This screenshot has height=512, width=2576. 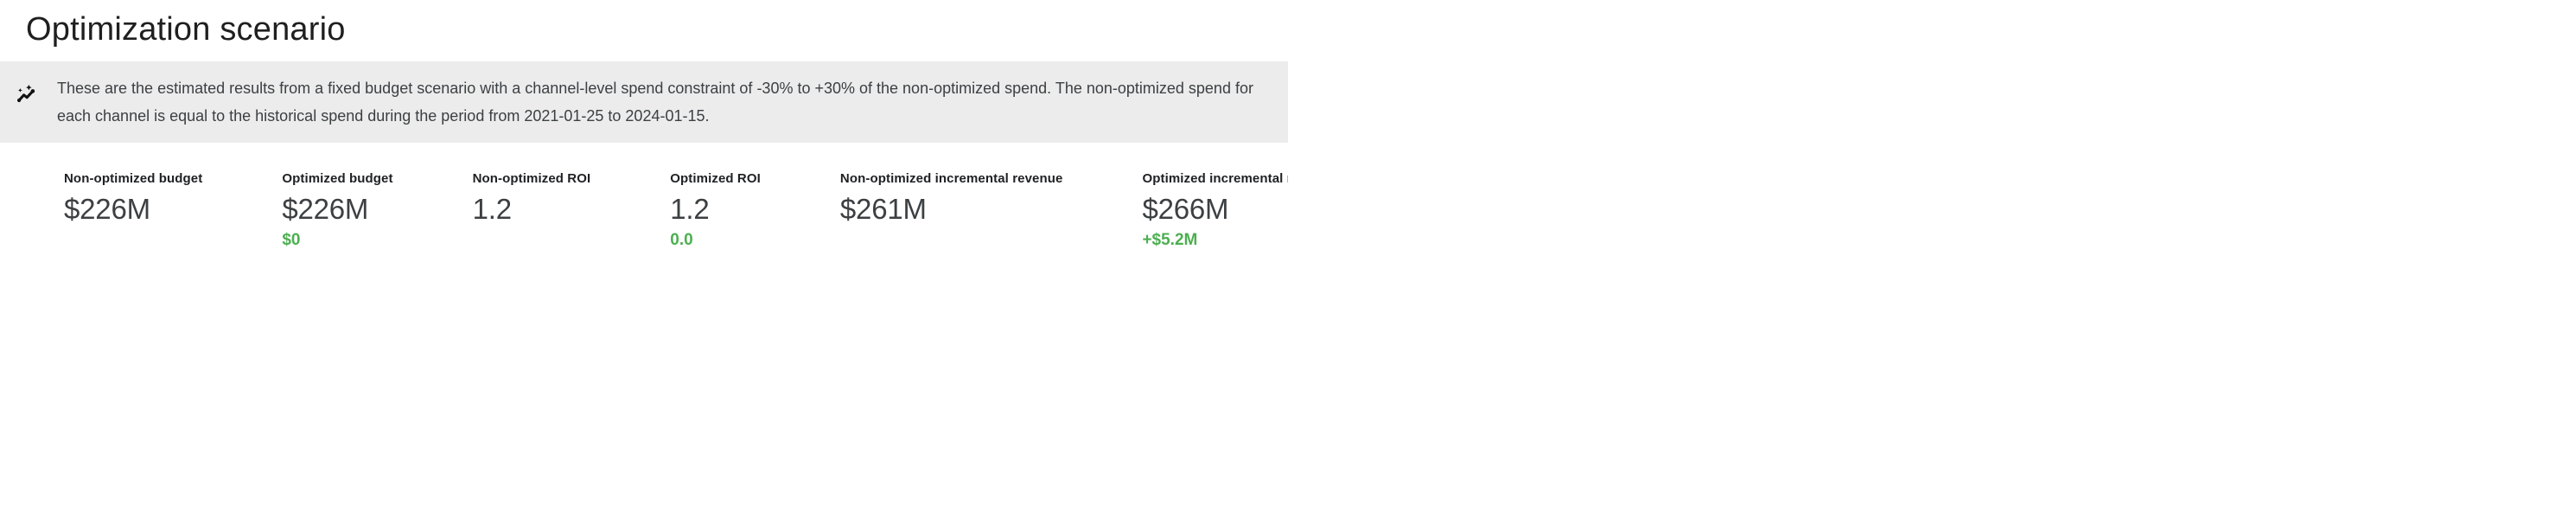 I want to click on metric-value: $266M, so click(x=1185, y=209).